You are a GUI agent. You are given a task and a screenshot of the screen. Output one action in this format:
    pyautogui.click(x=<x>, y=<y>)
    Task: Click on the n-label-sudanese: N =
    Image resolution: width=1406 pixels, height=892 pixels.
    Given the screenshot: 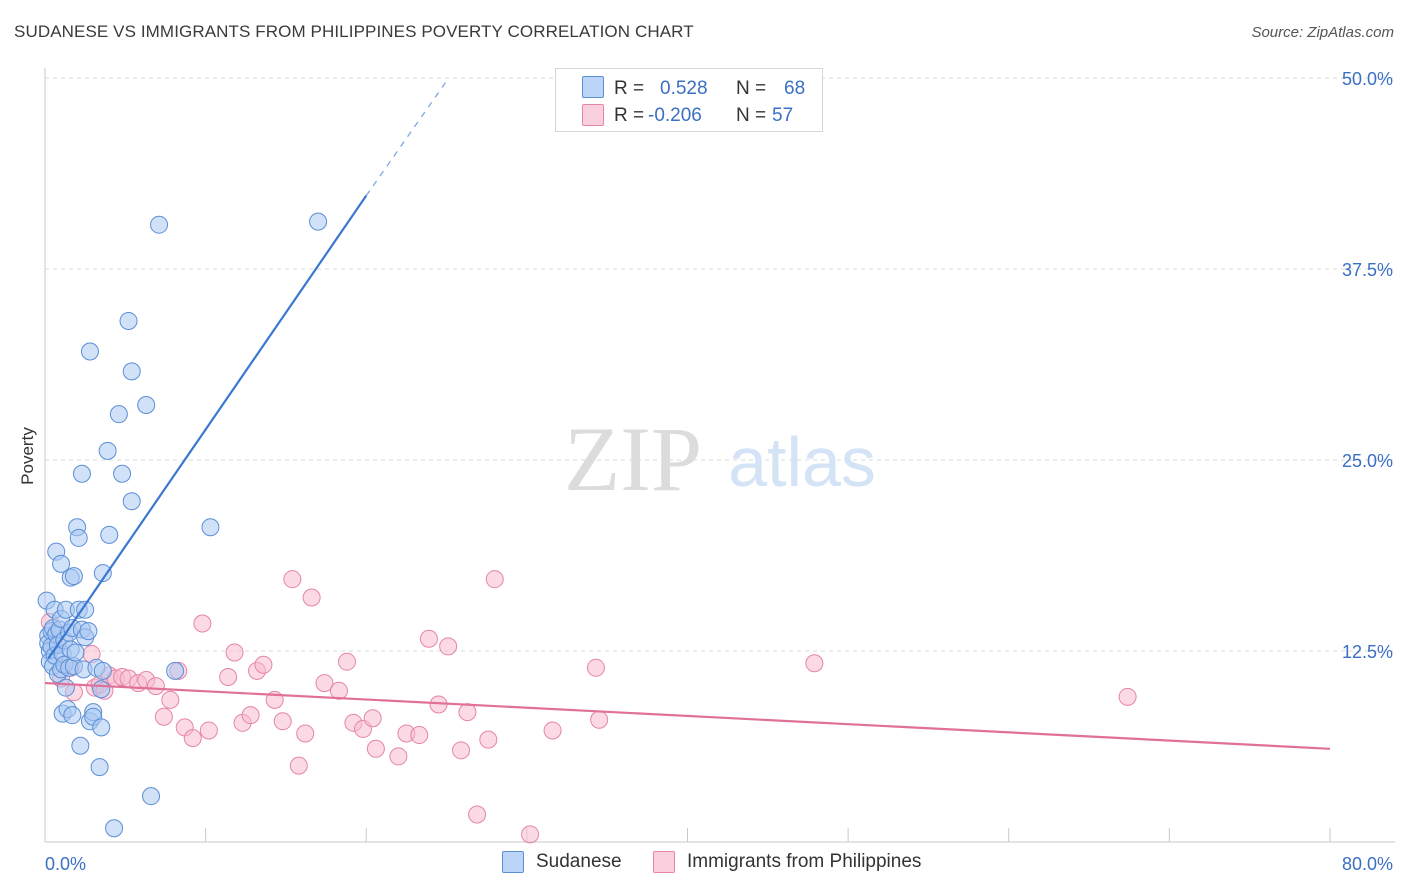 What is the action you would take?
    pyautogui.click(x=751, y=88)
    